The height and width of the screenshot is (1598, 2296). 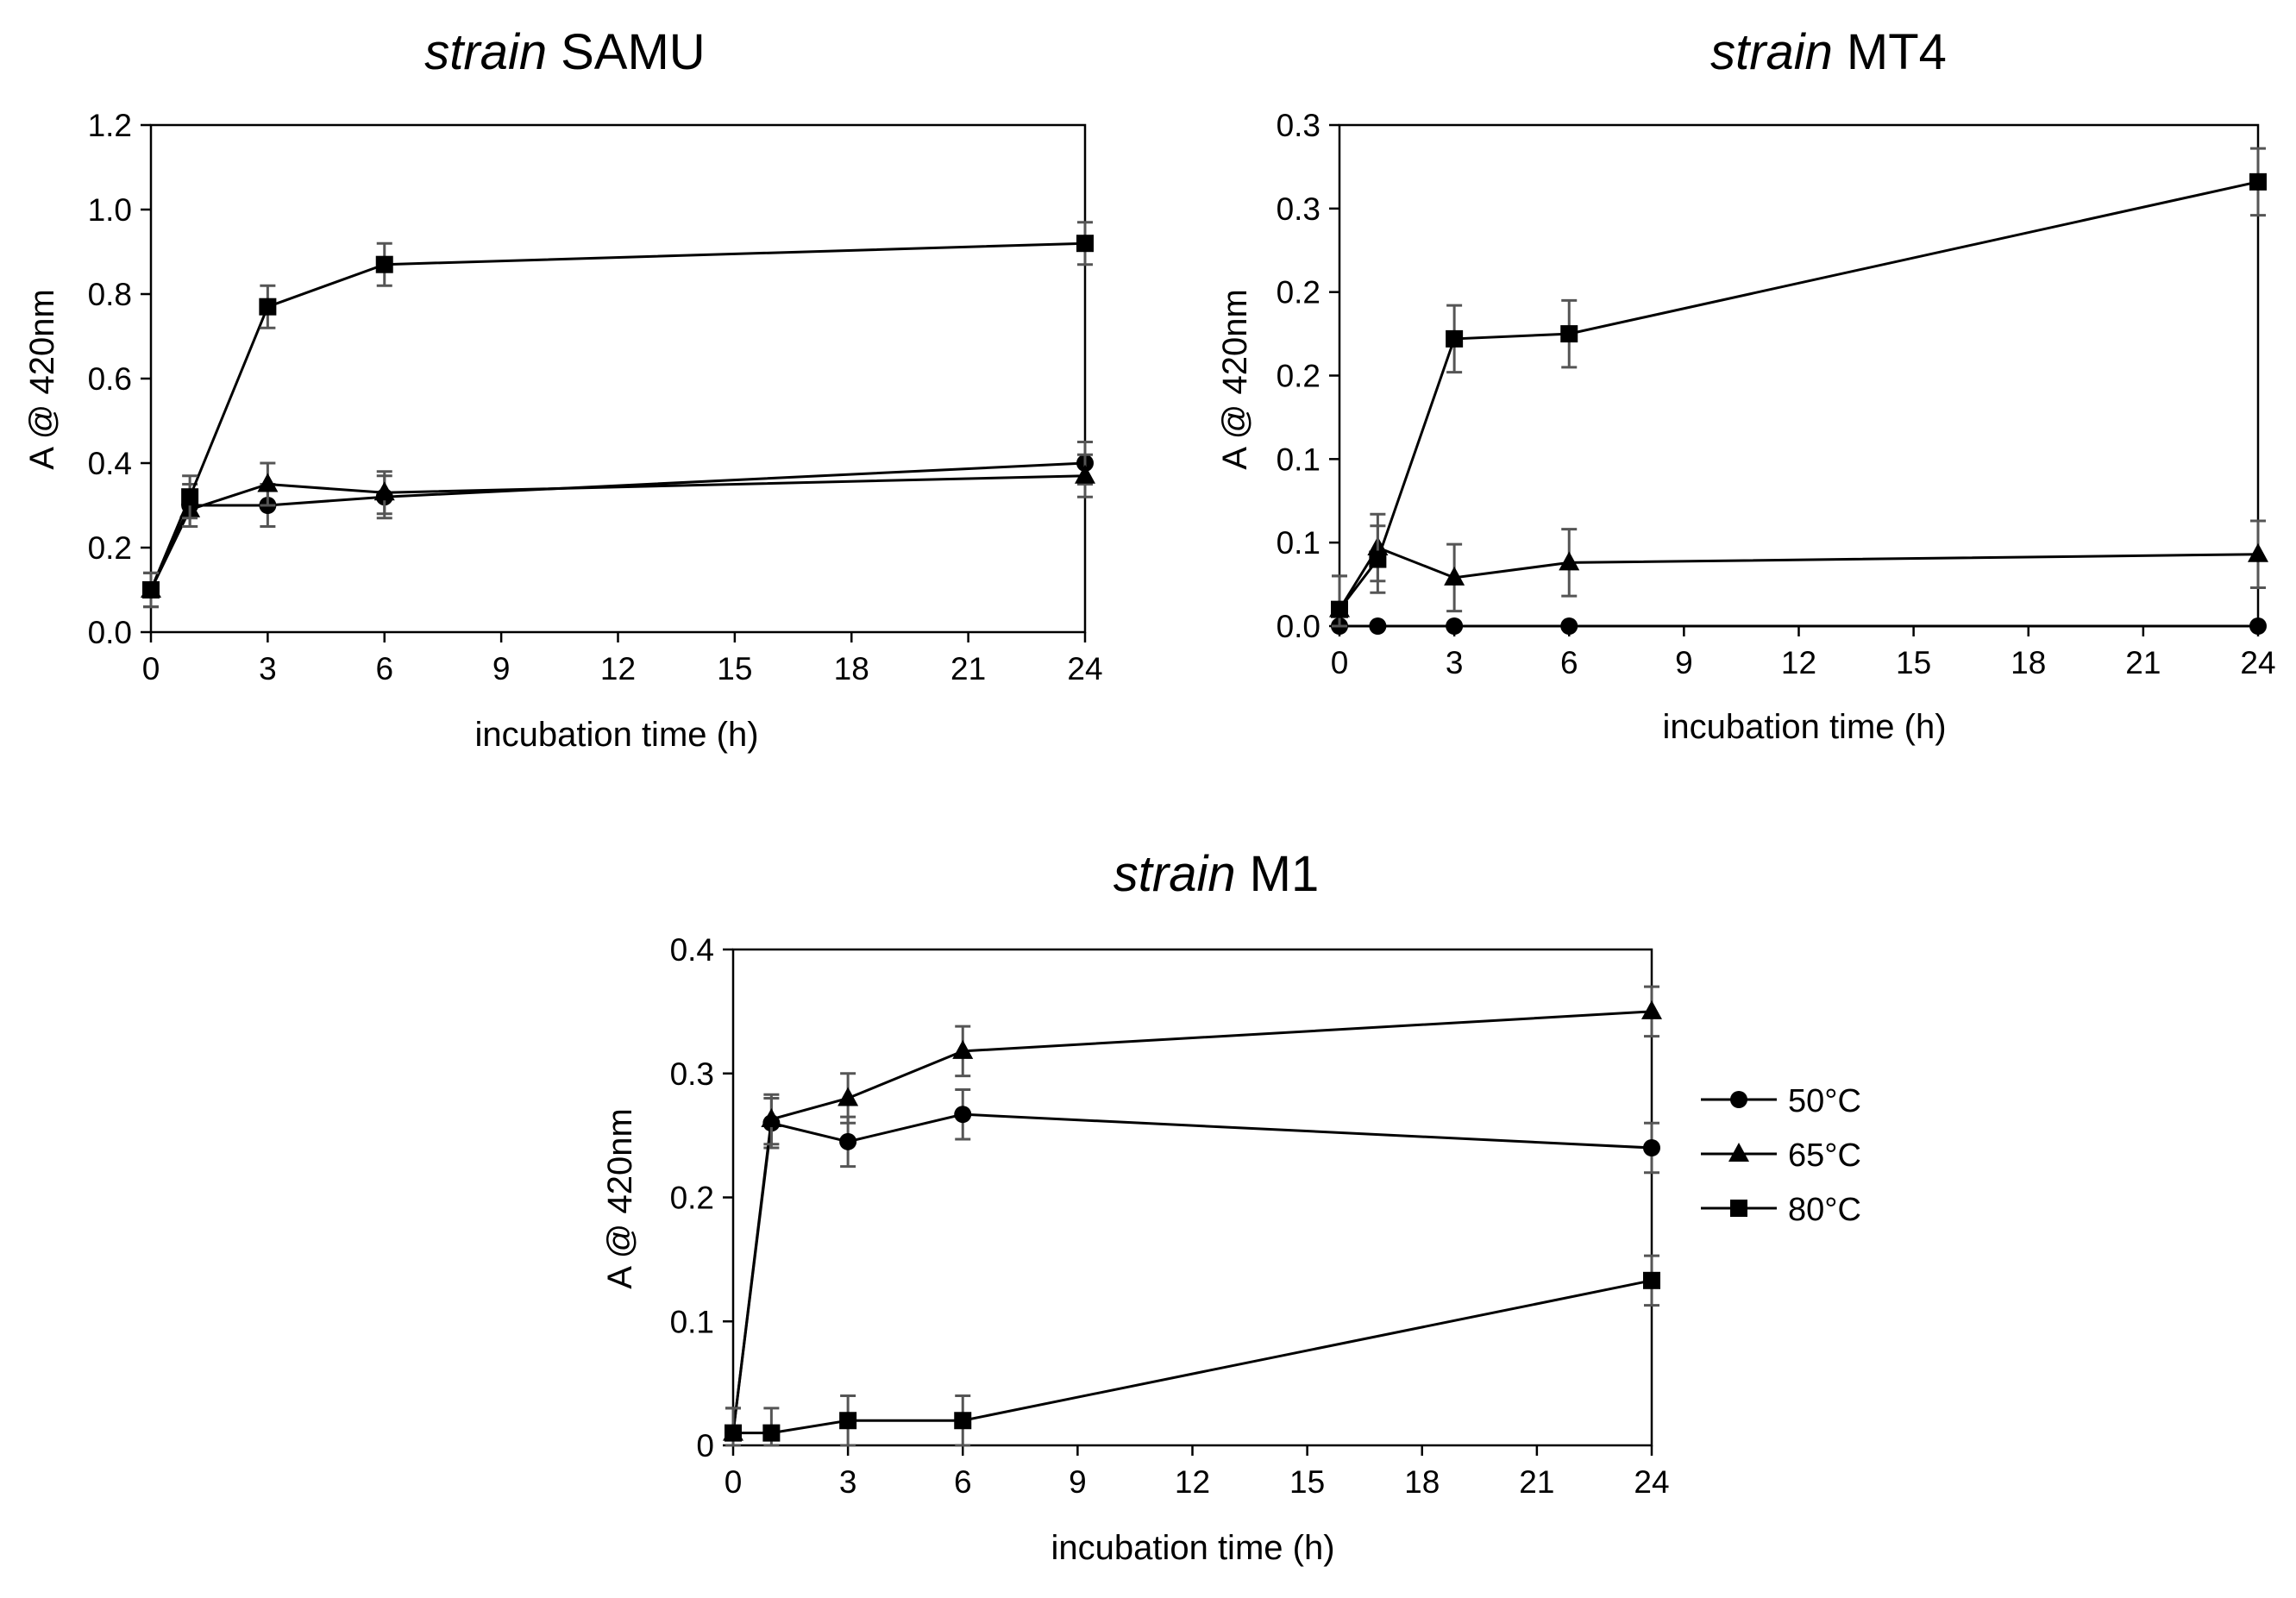 What do you see at coordinates (1285, 874) in the screenshot?
I see `title-strain-name: M1` at bounding box center [1285, 874].